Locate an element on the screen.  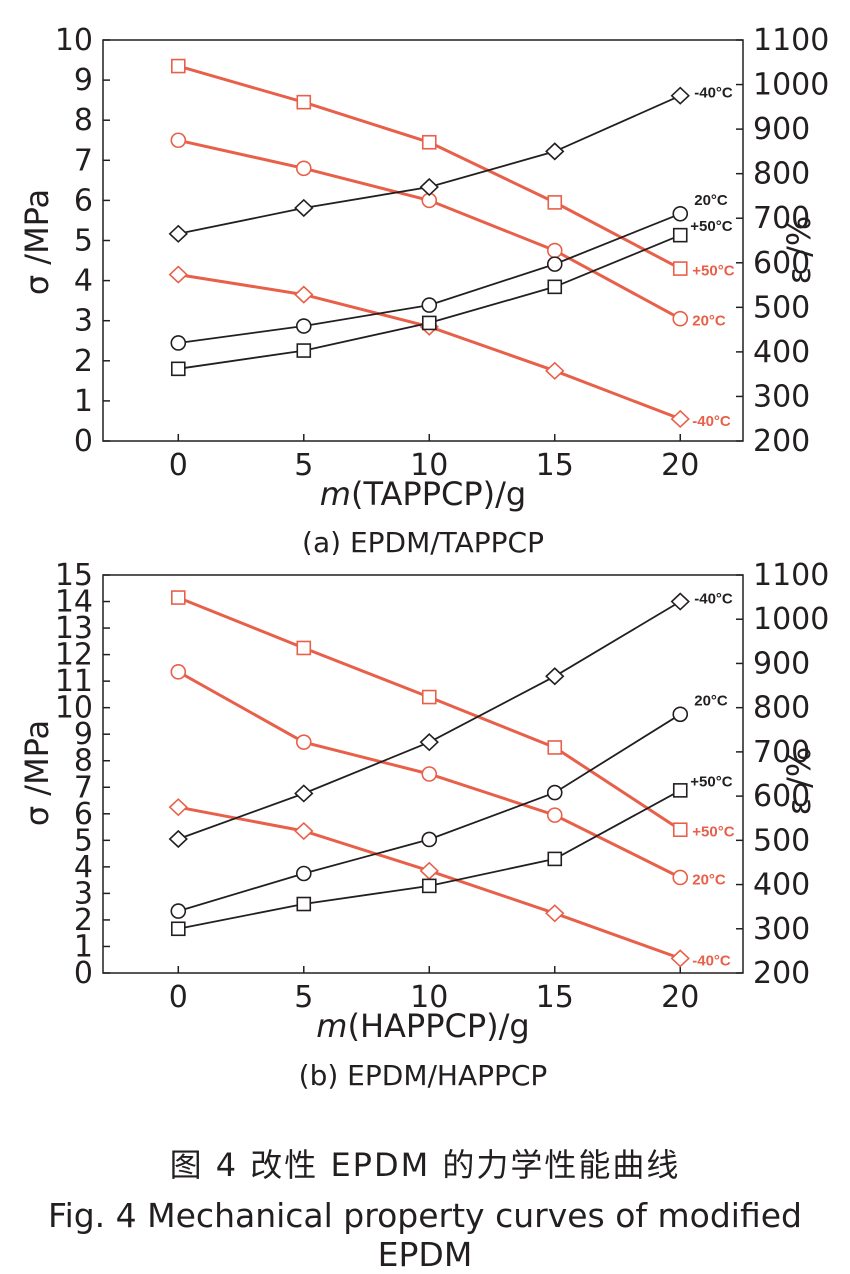
left-y-tick-label: 5 is located at coordinates (83, 241).